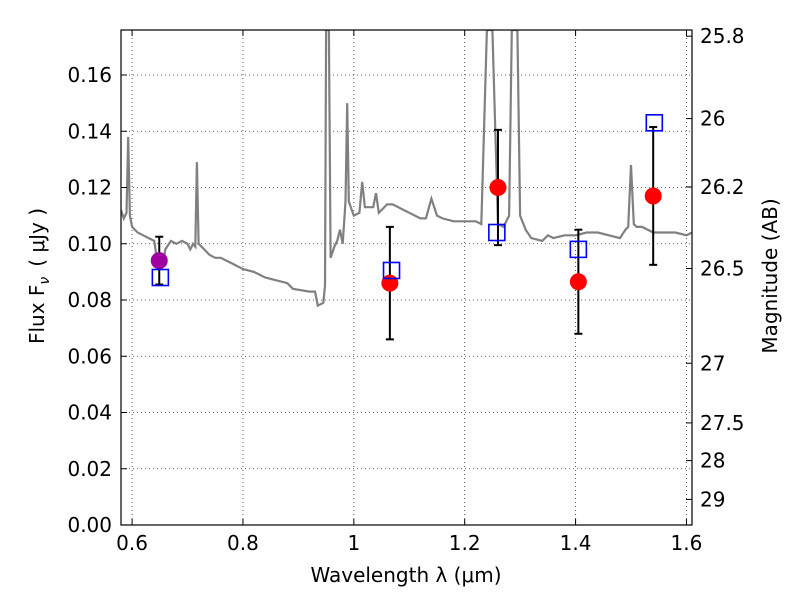  I want to click on y-axis-title-main: Flux F, so click(37, 314).